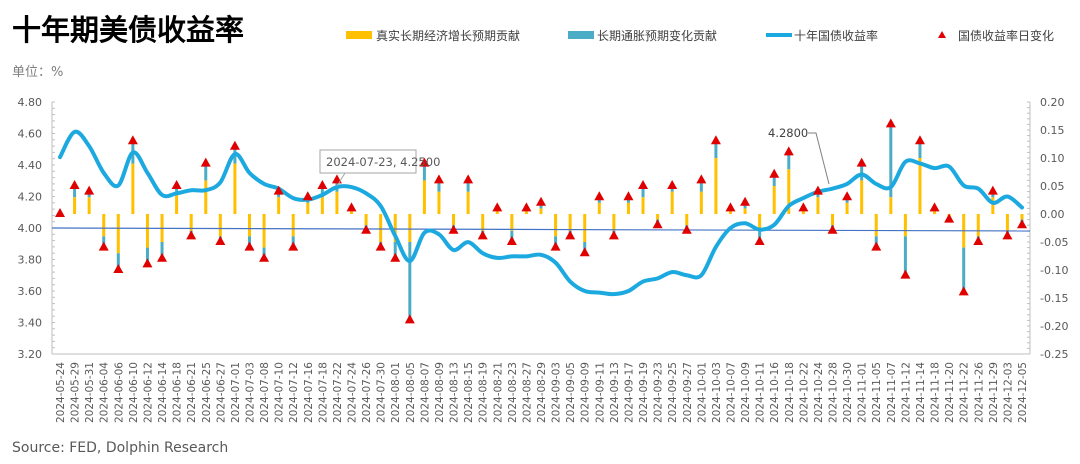 The image size is (1080, 464). What do you see at coordinates (353, 392) in the screenshot?
I see `x-tick-label: 2024-07-24` at bounding box center [353, 392].